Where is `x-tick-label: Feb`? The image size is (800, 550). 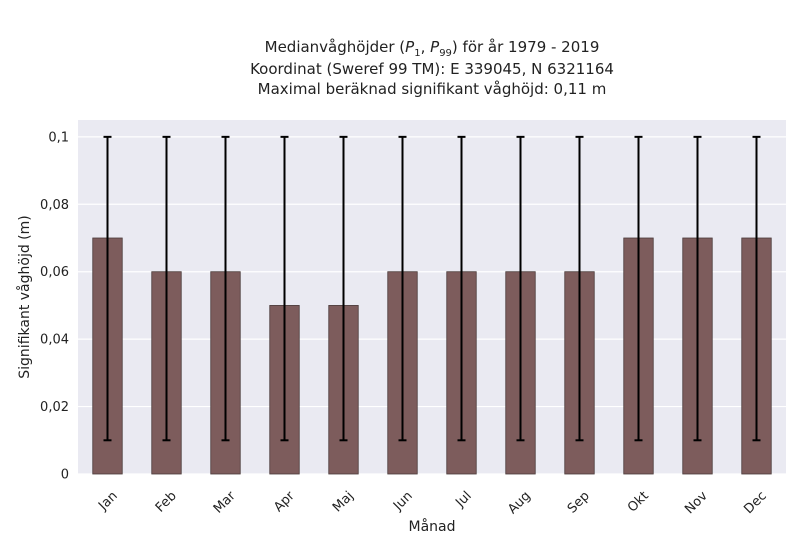
x-tick-label: Feb is located at coordinates (166, 502).